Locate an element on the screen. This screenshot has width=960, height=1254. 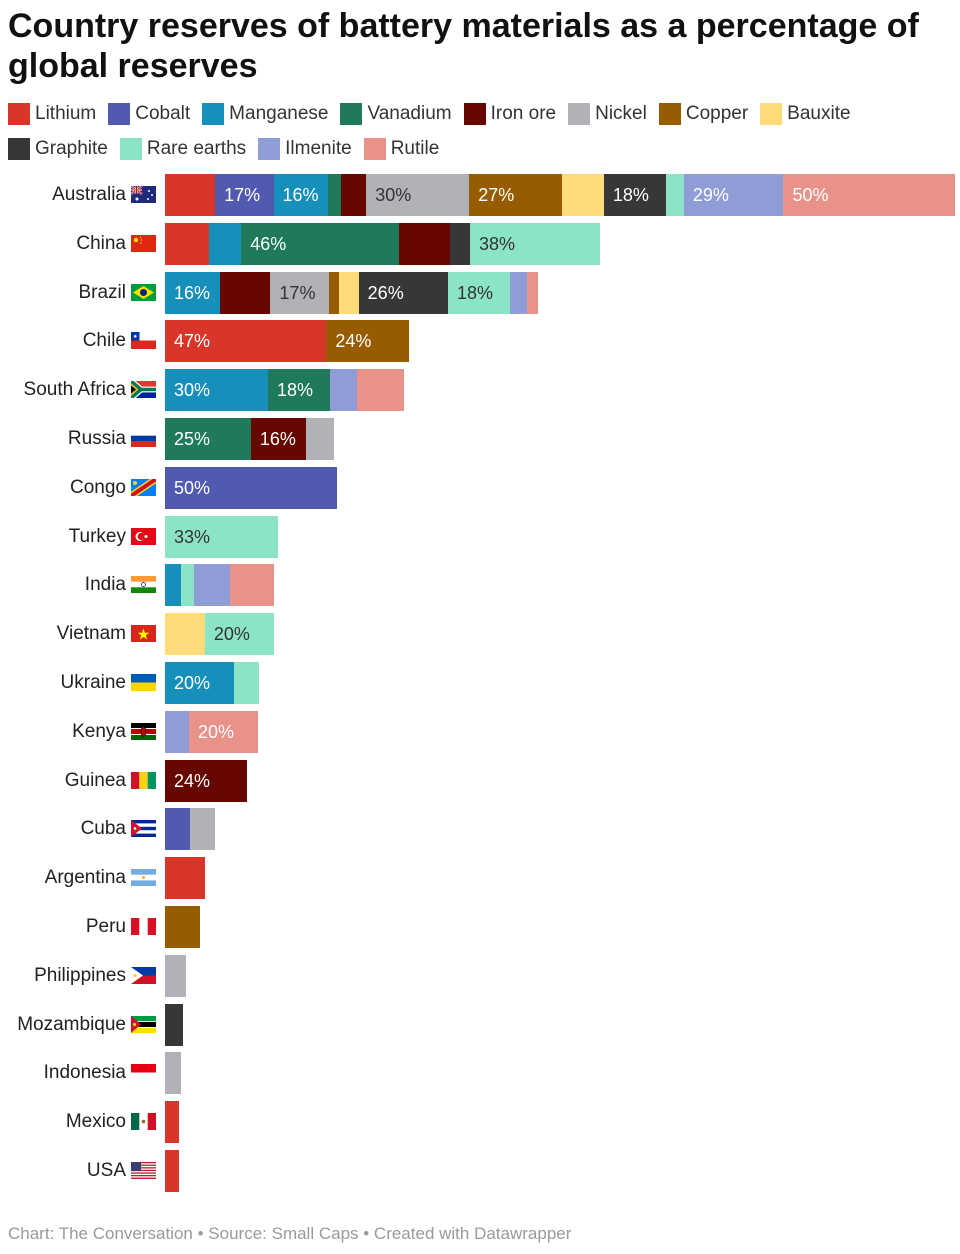
legend-item: Graphite is located at coordinates (58, 148).